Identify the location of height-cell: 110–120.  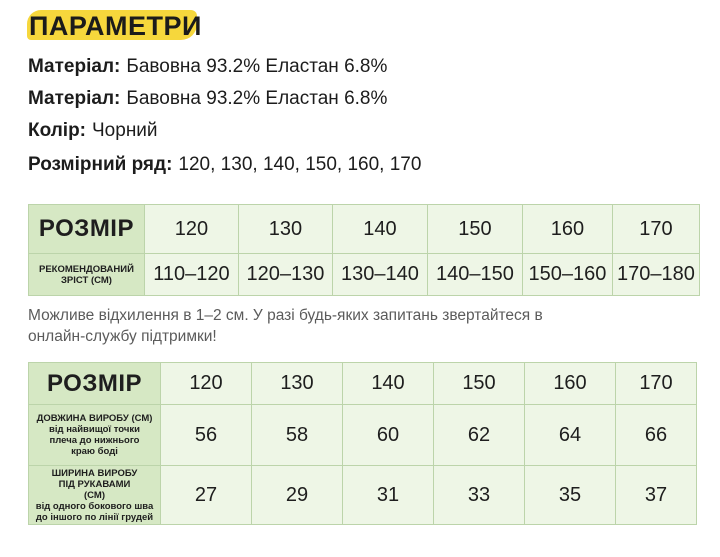
(191, 274).